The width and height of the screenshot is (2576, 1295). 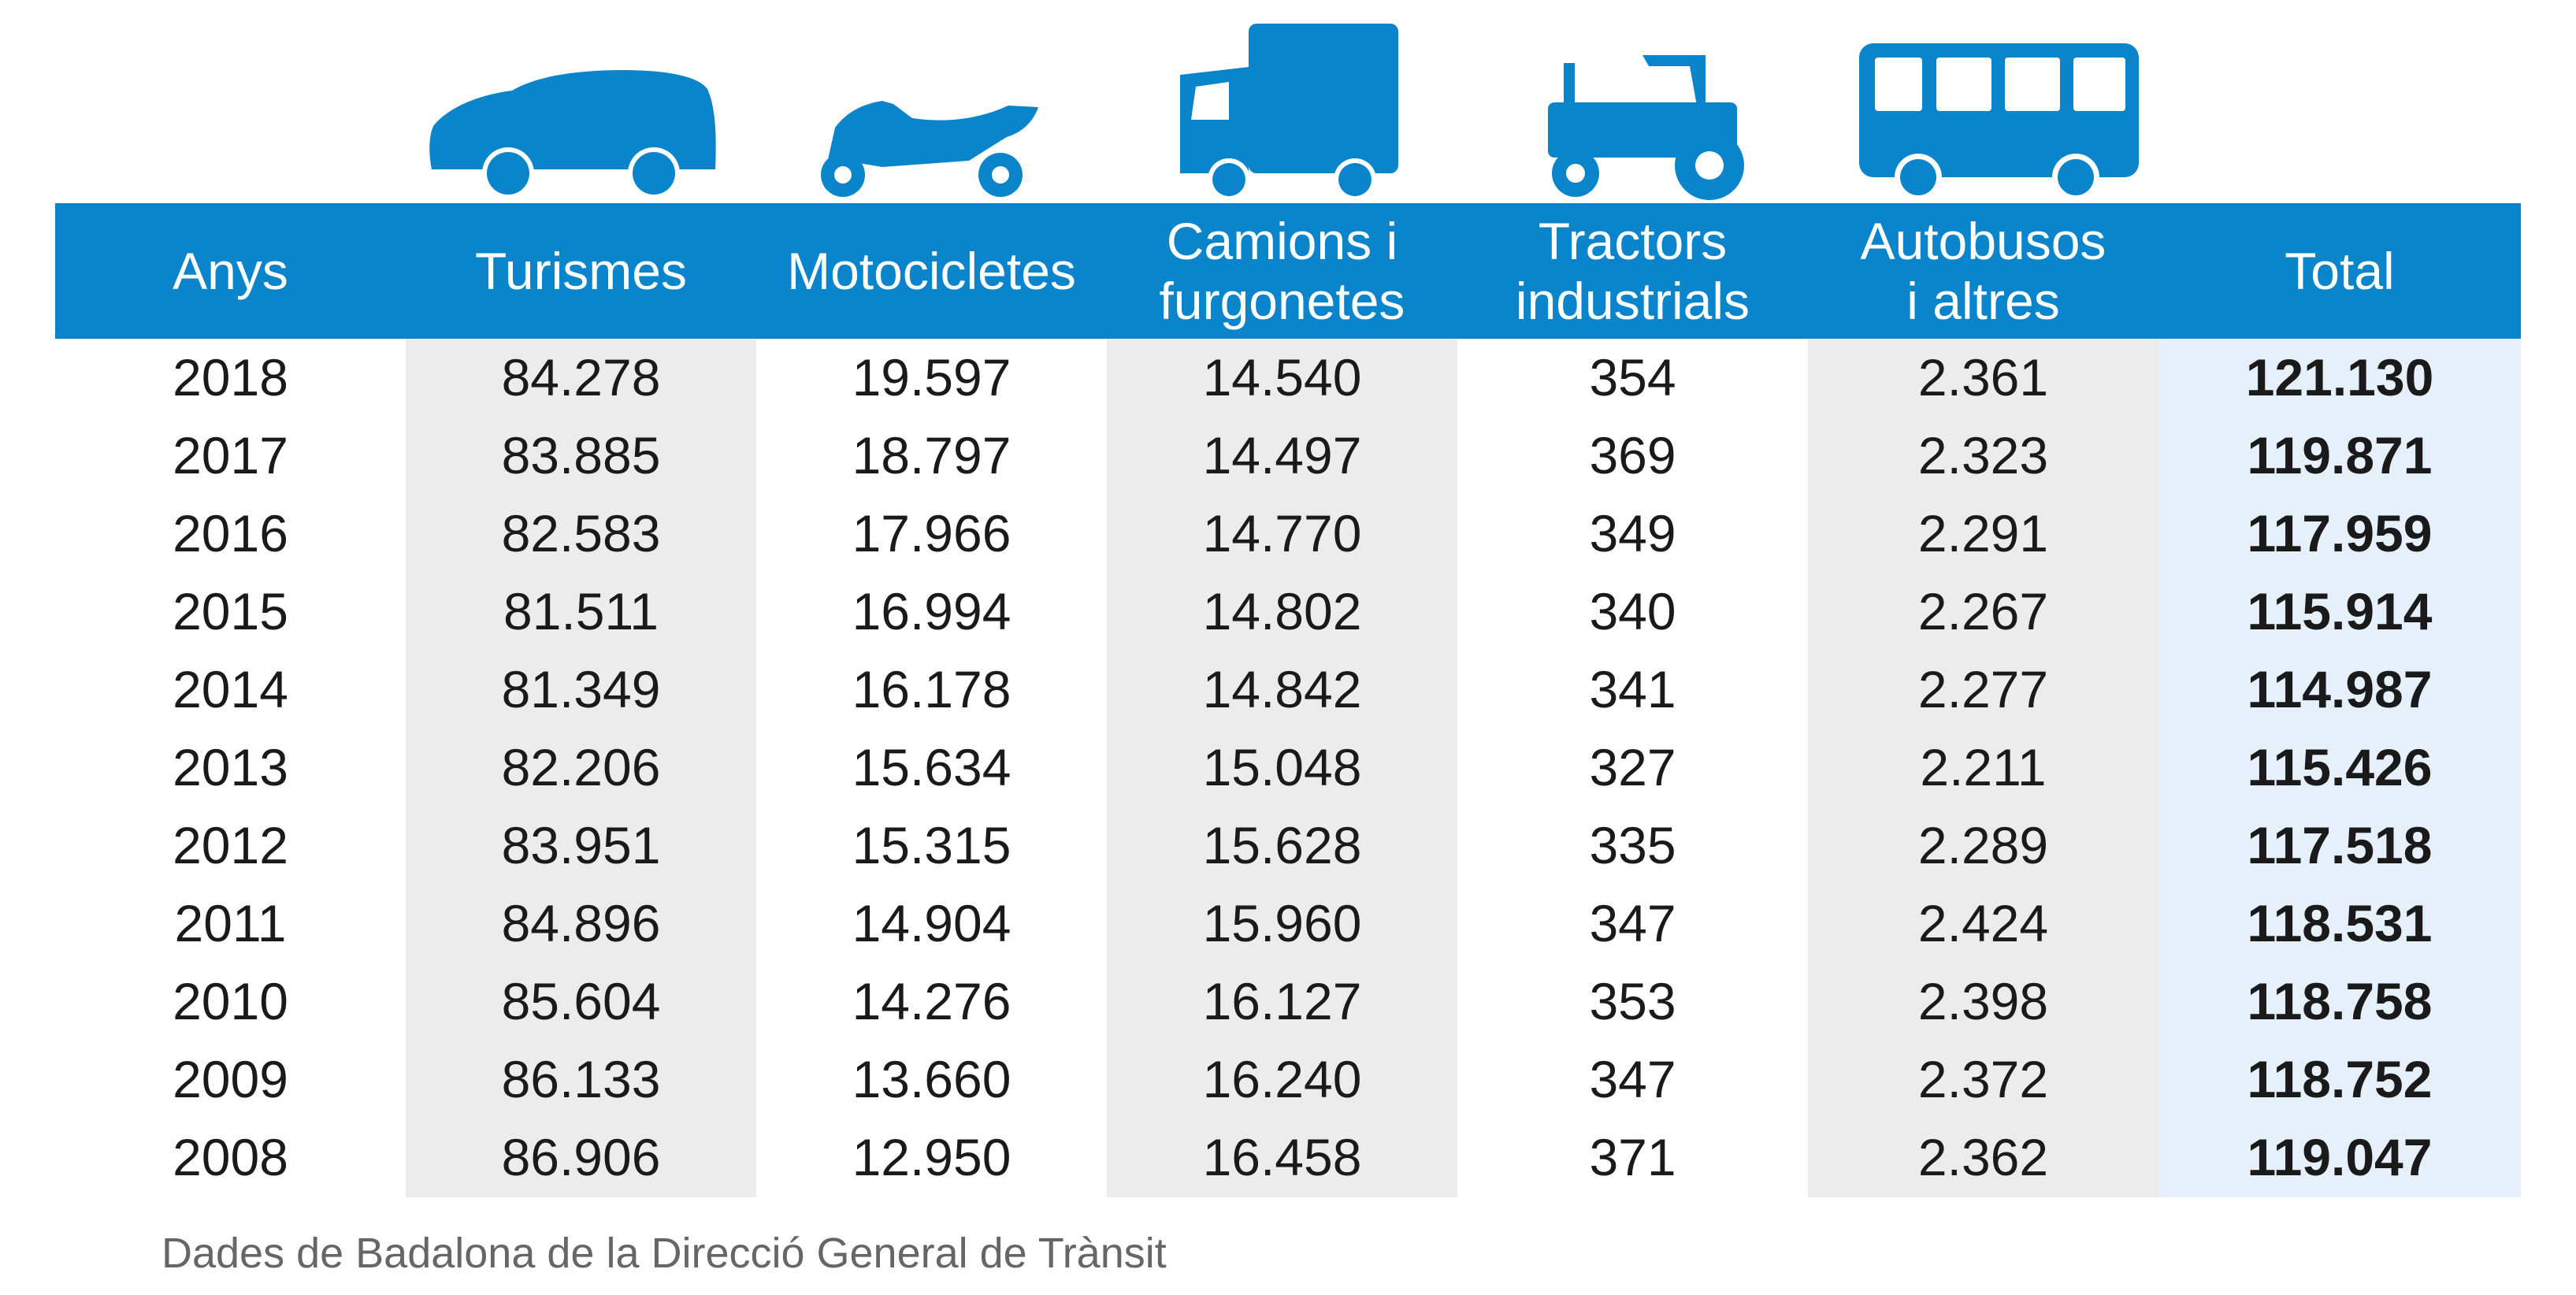 I want to click on column-shade-buses, so click(x=1983, y=768).